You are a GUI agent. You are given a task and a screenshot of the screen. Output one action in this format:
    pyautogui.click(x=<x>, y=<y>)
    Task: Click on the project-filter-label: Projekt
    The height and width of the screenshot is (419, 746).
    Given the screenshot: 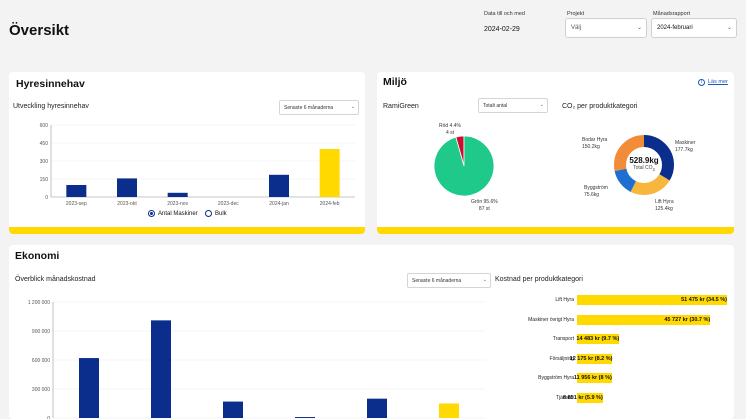 What is the action you would take?
    pyautogui.click(x=576, y=14)
    